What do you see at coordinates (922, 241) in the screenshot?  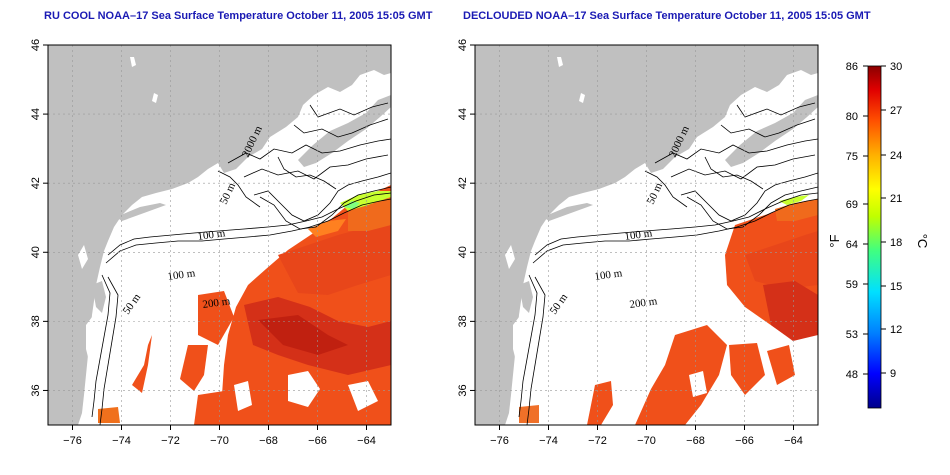 I see `celsius-axis-label: °C` at bounding box center [922, 241].